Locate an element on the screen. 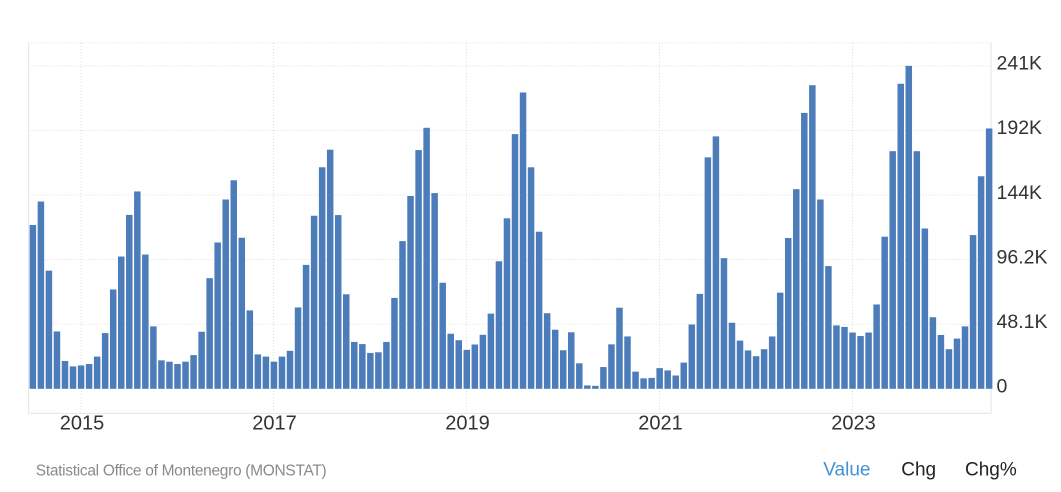 This screenshot has width=1061, height=492. svg-text: Chg is located at coordinates (918, 470).